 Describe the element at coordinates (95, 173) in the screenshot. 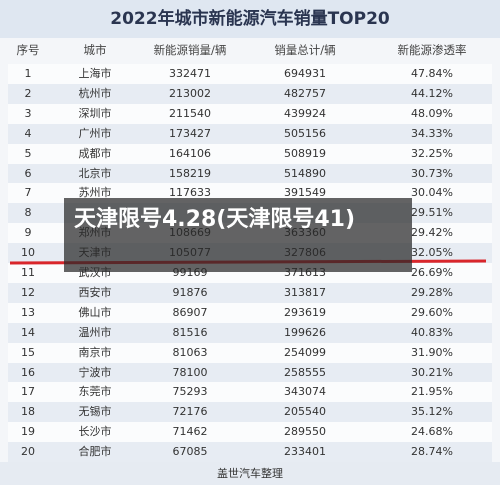

I see `cell: 北京市` at that location.